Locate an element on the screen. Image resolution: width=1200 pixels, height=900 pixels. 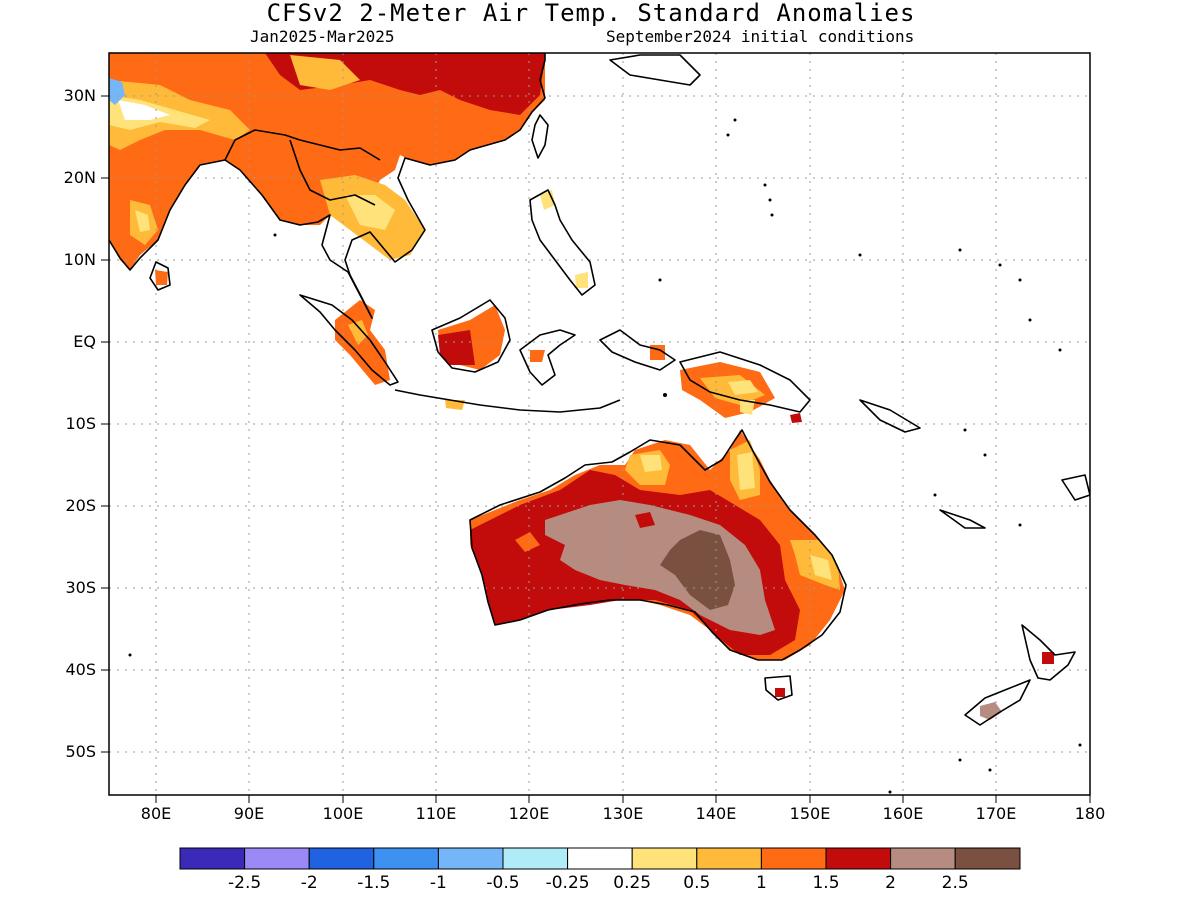
colorbar-label: -0.5 is located at coordinates (503, 883).